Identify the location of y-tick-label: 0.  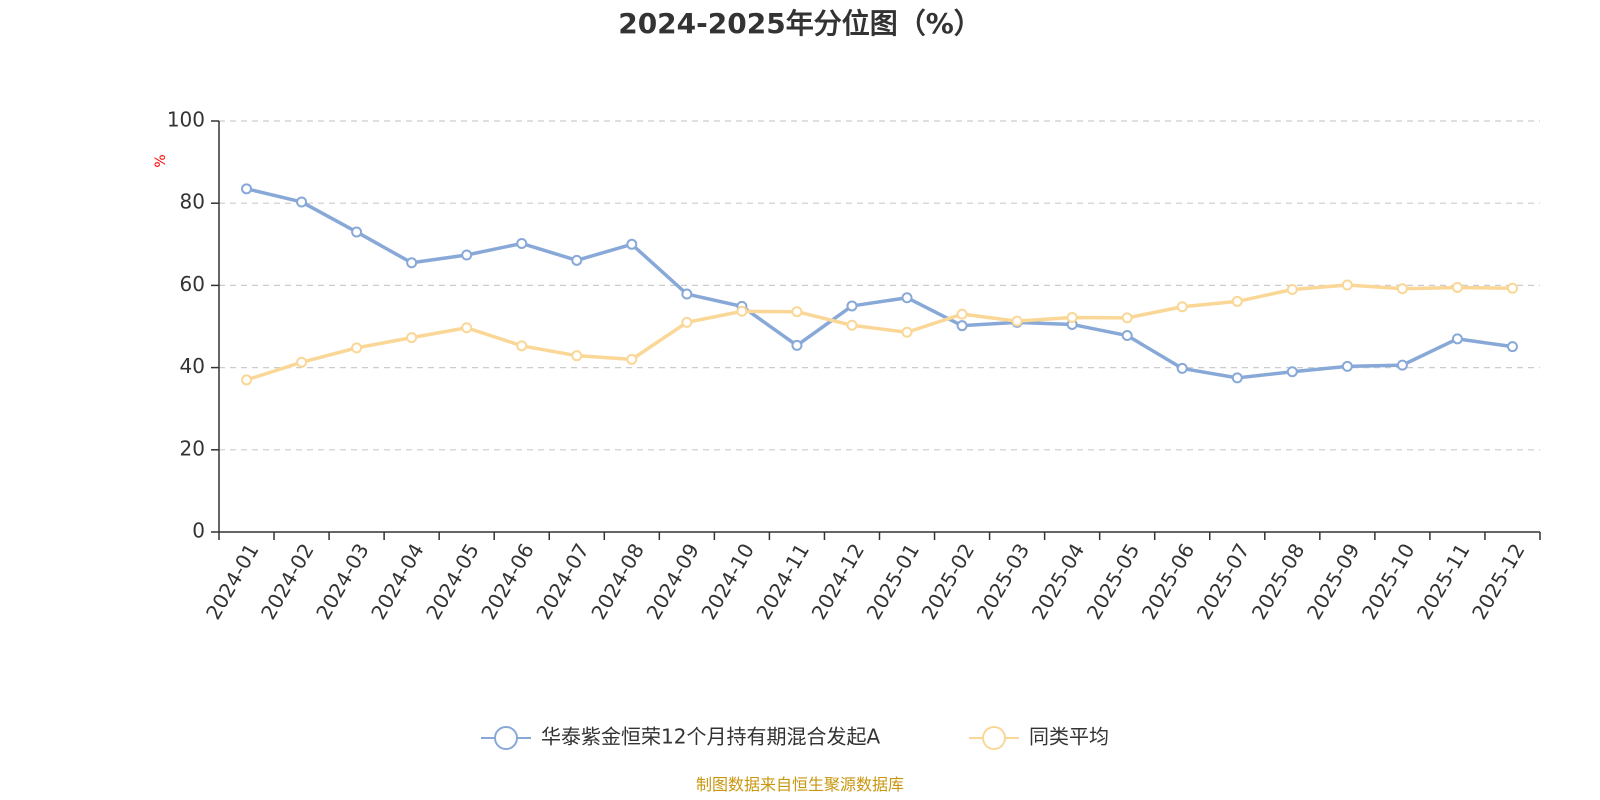
(198, 531).